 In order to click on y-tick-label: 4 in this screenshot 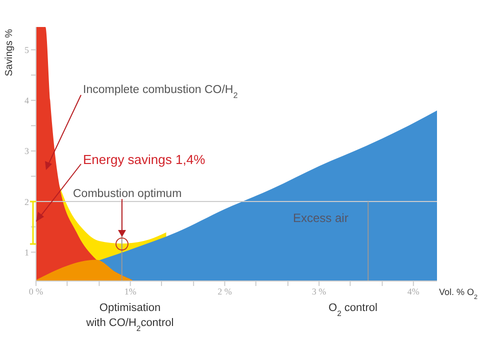, I will do `click(27, 101)`.